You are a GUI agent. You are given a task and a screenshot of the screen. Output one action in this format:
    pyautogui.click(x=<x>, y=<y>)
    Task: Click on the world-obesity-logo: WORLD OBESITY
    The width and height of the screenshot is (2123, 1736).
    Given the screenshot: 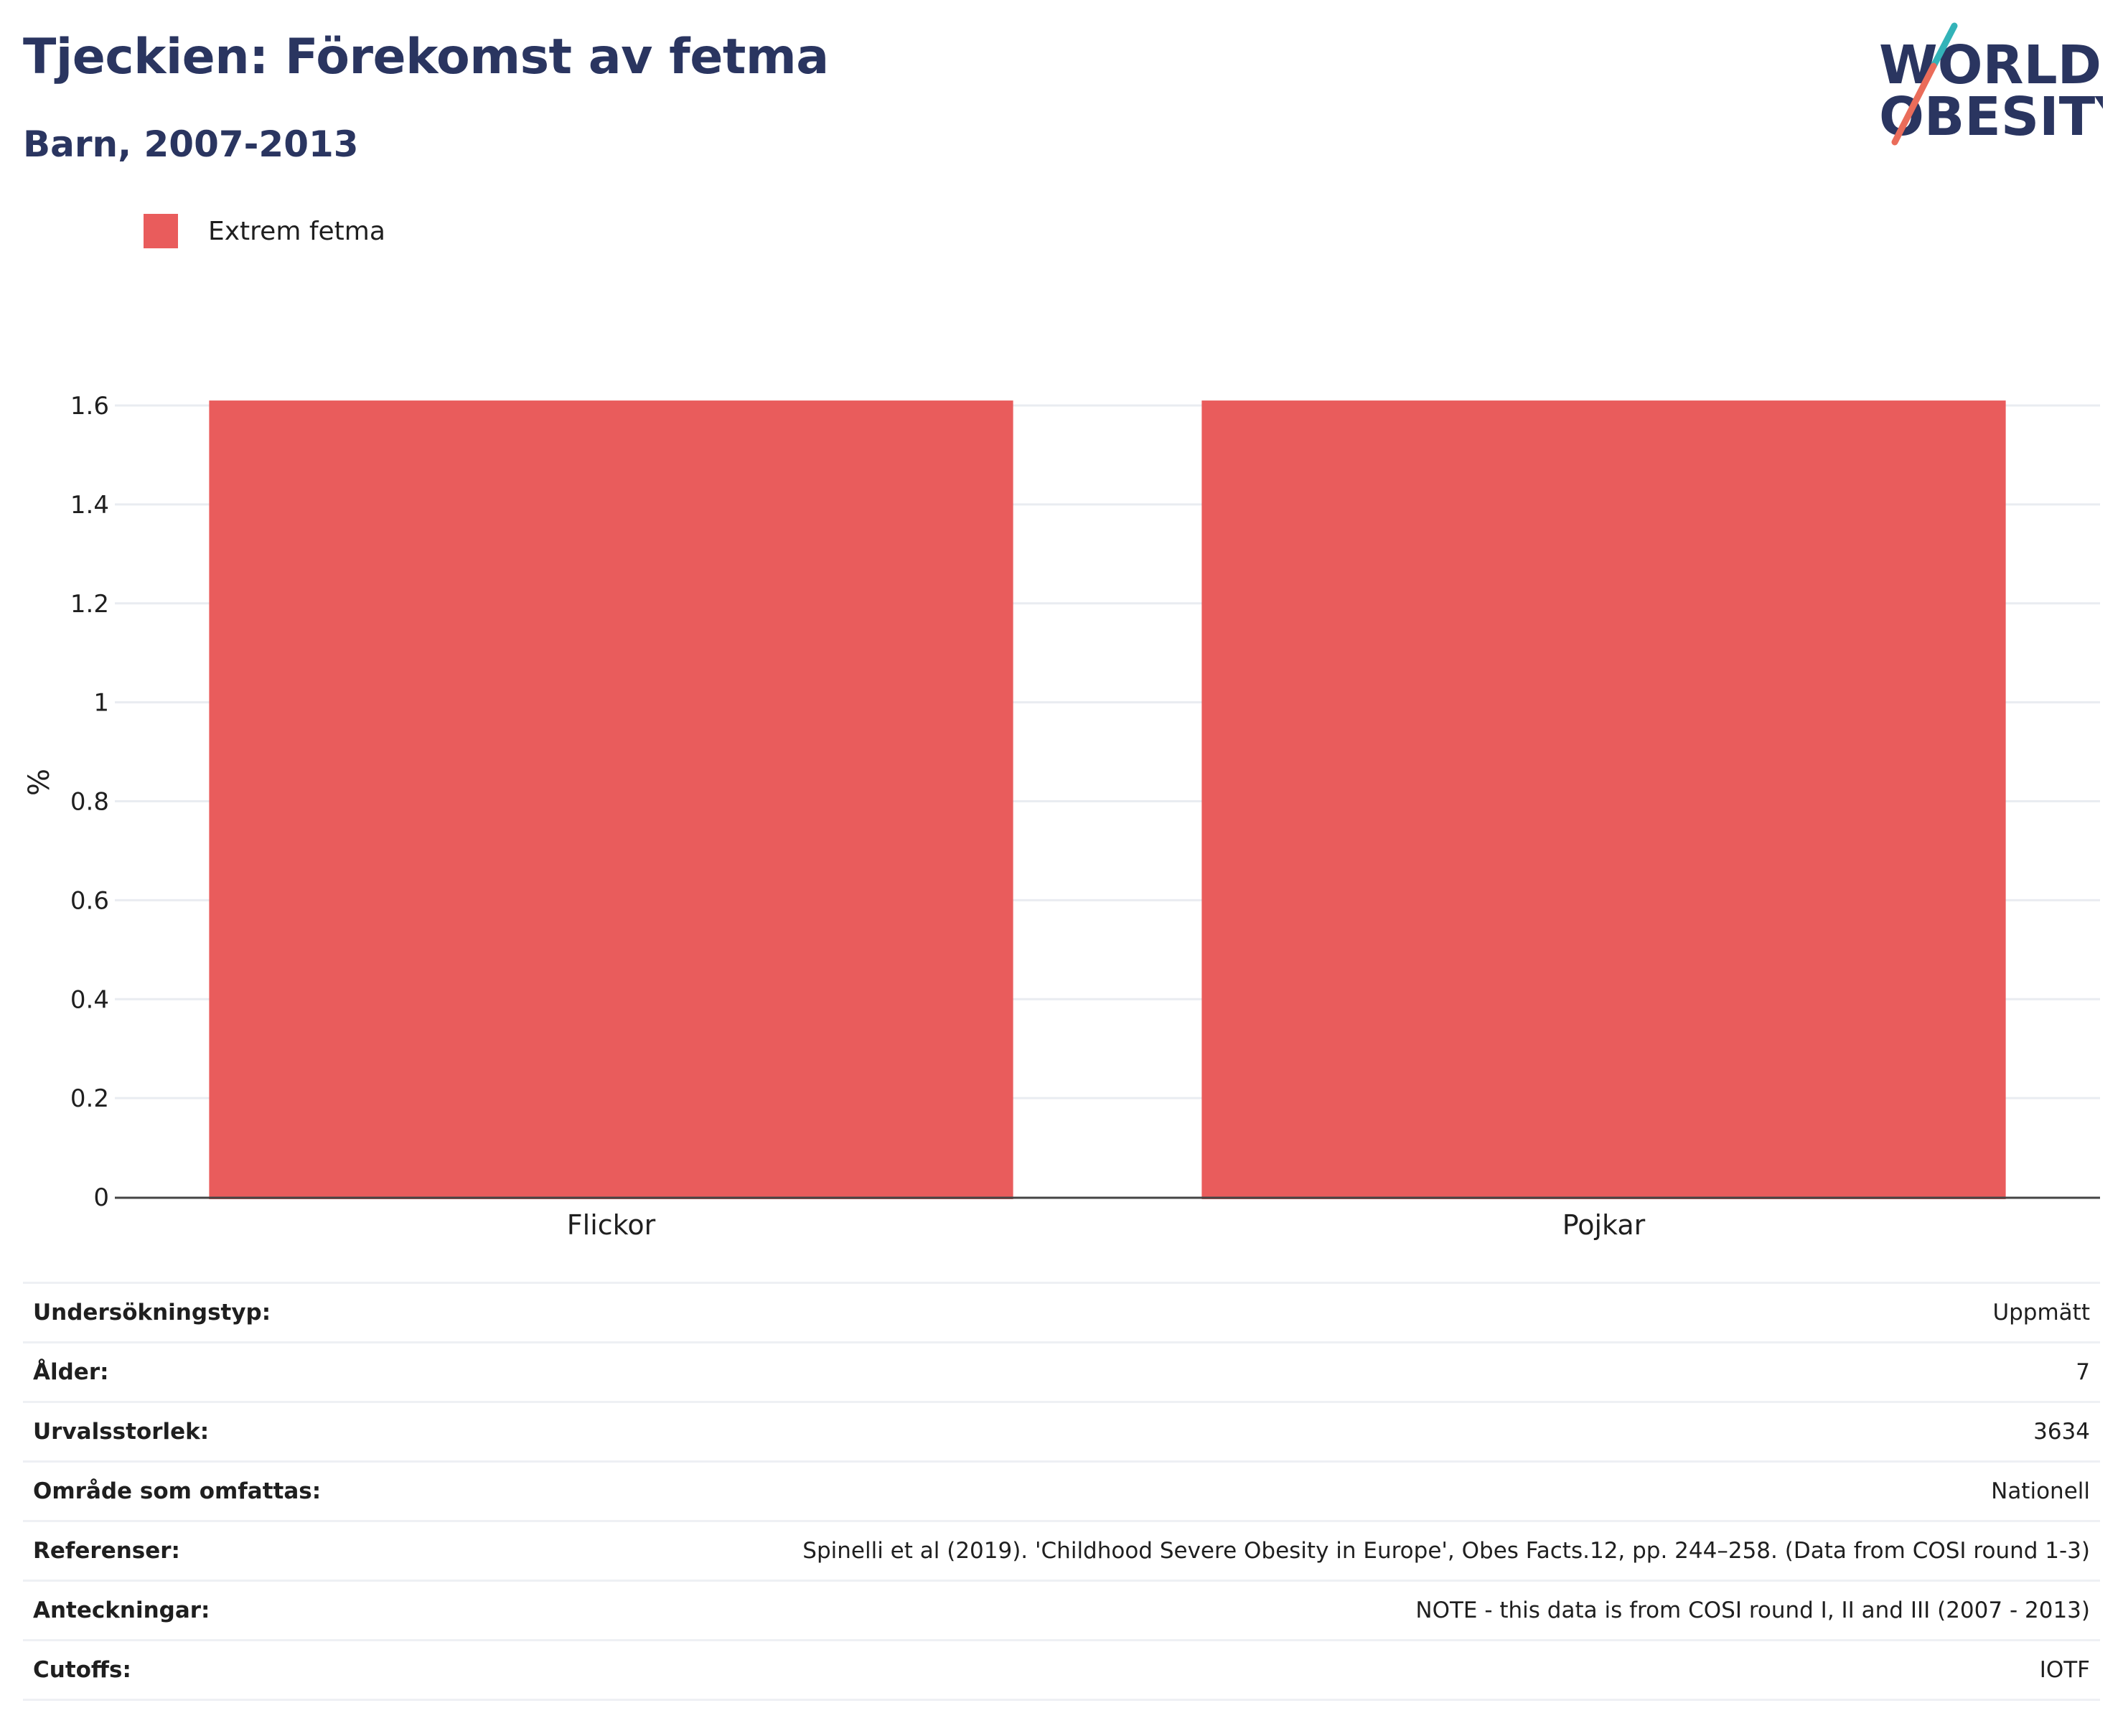 What is the action you would take?
    pyautogui.click(x=1991, y=85)
    